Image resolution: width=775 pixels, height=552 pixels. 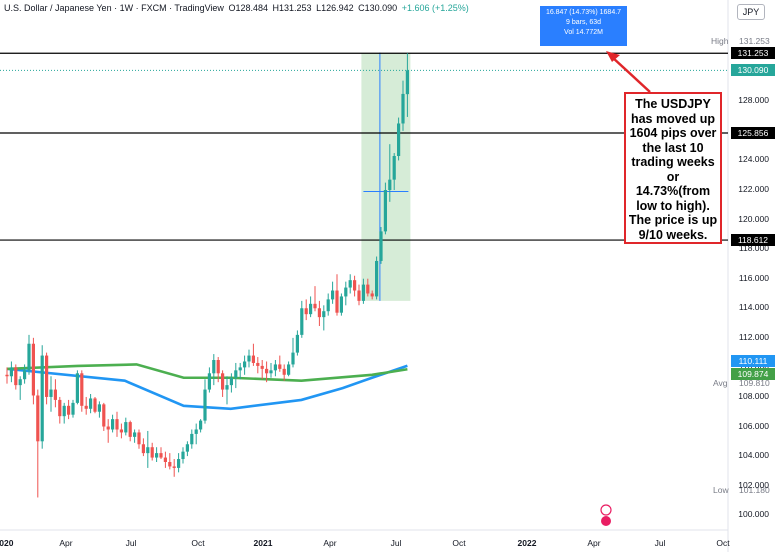 I want to click on low-value-label: 101.180, so click(x=754, y=490).